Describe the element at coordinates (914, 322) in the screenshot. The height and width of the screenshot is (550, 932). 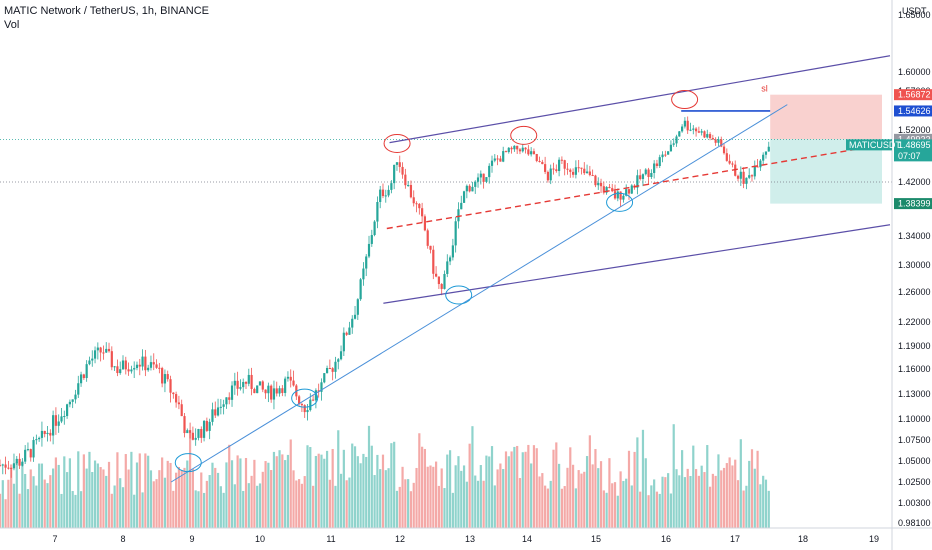
I see `y-tick-label: 1.22000` at that location.